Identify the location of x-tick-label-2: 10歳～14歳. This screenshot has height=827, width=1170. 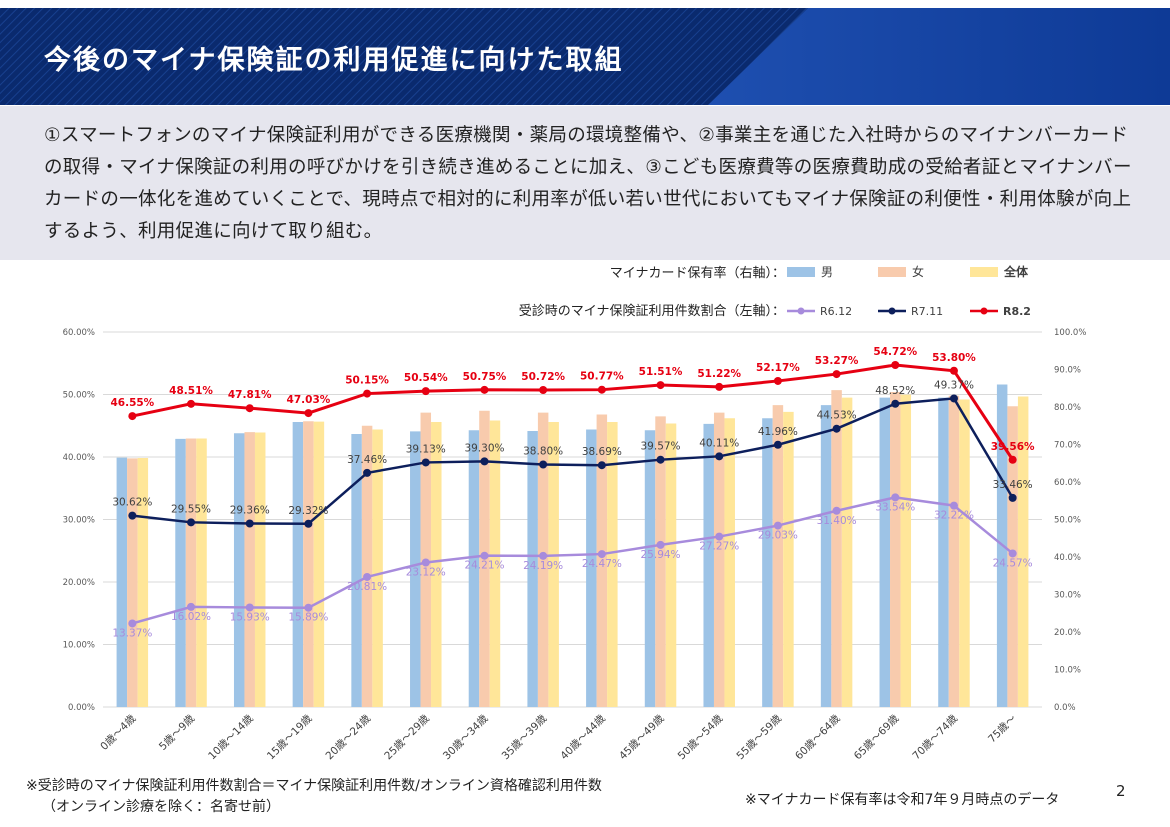
(231, 737).